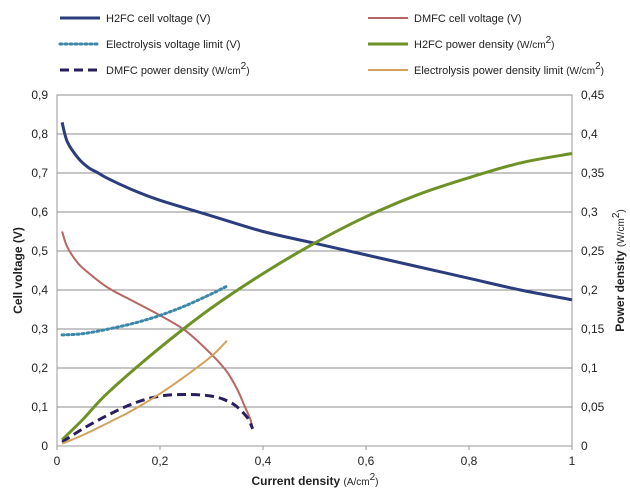 This screenshot has width=630, height=498. What do you see at coordinates (160, 461) in the screenshot?
I see `x-tick-label: 0,2` at bounding box center [160, 461].